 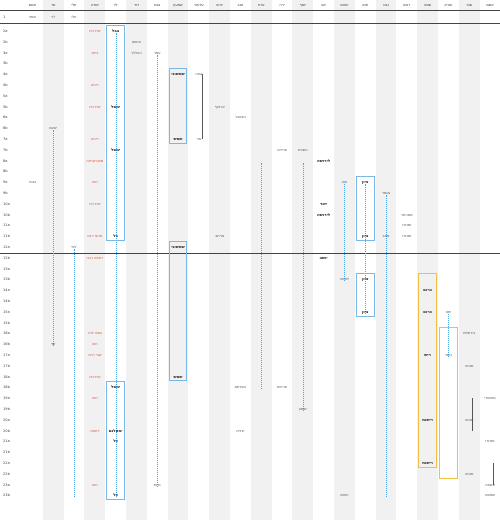 I want to click on grid-cell: שמשוני, so click(x=178, y=74).